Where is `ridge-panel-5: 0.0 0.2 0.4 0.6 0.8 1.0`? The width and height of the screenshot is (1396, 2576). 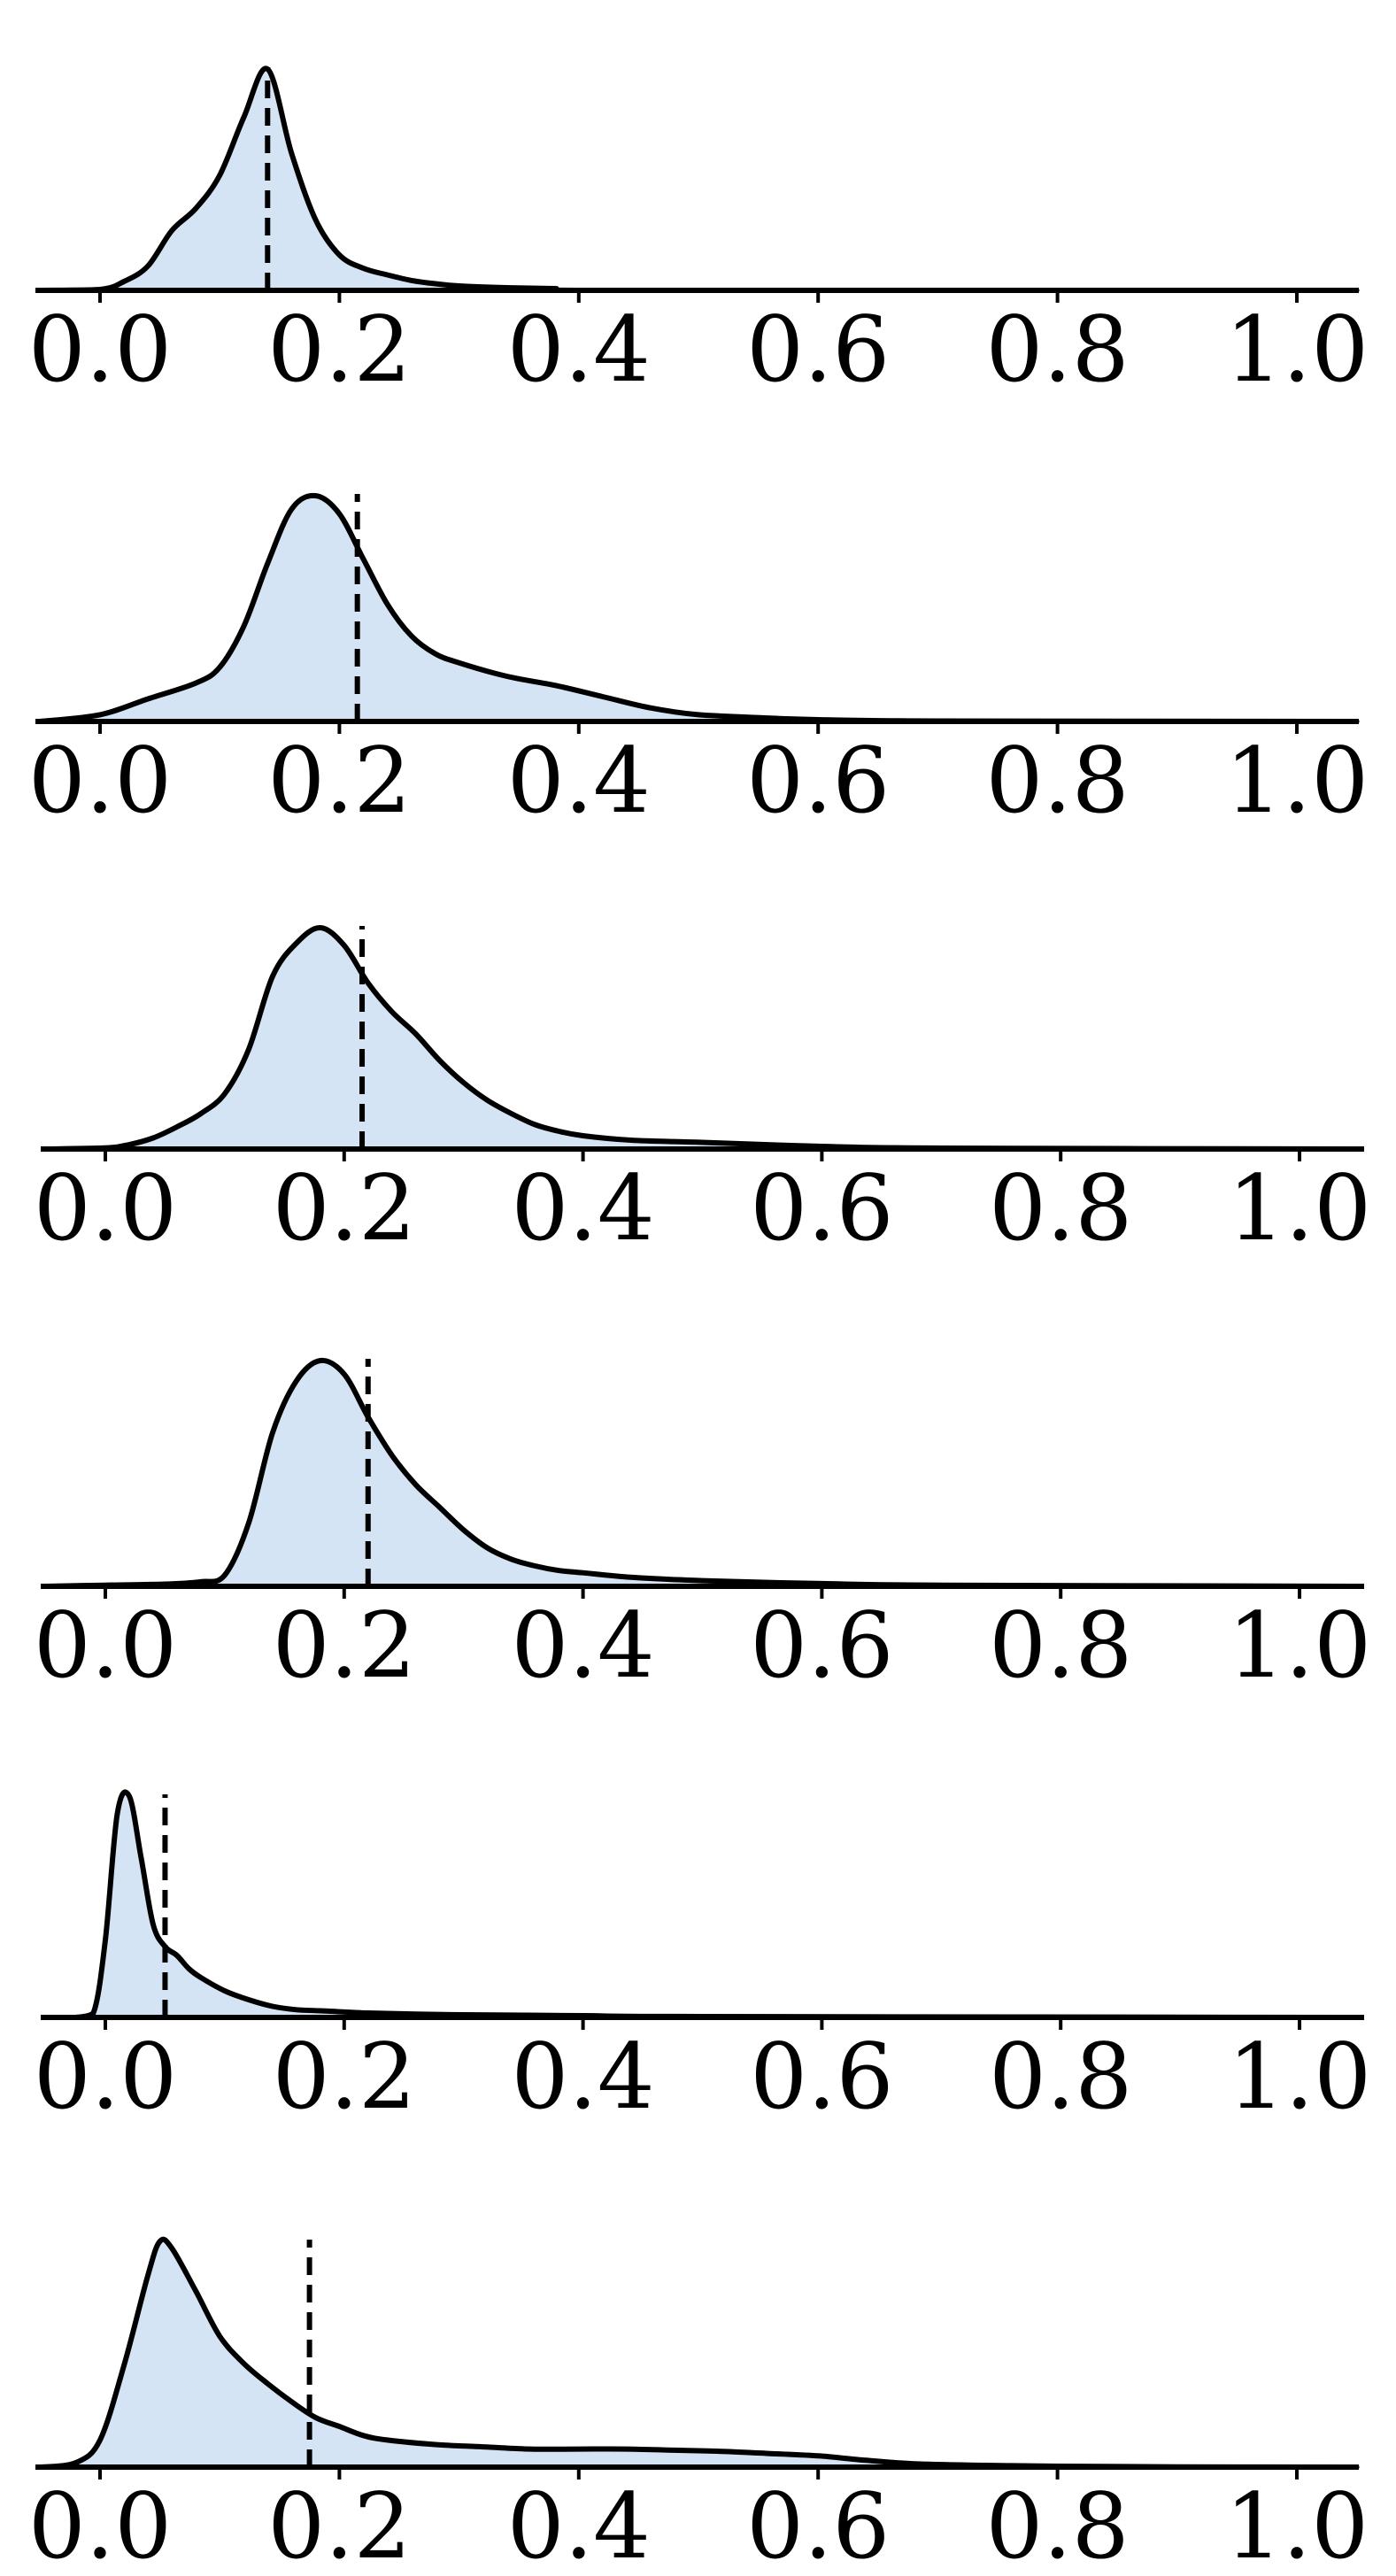 ridge-panel-5: 0.0 0.2 0.4 0.6 0.8 1.0 is located at coordinates (702, 1959).